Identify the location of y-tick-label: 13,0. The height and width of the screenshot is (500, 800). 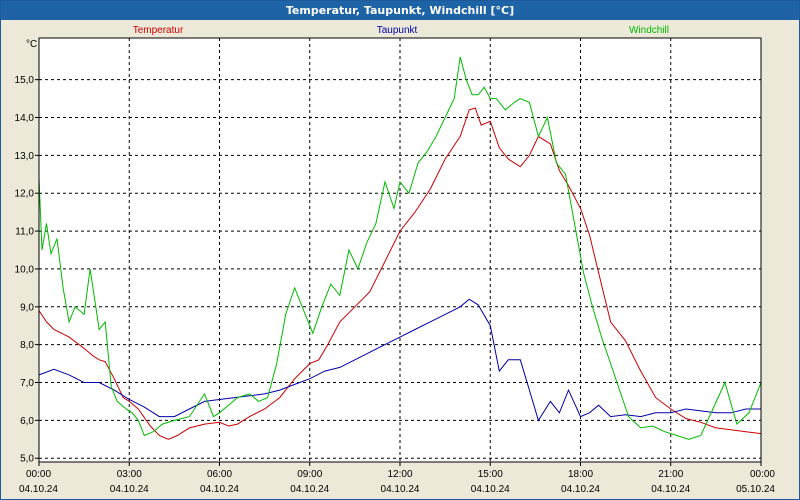
(25, 156).